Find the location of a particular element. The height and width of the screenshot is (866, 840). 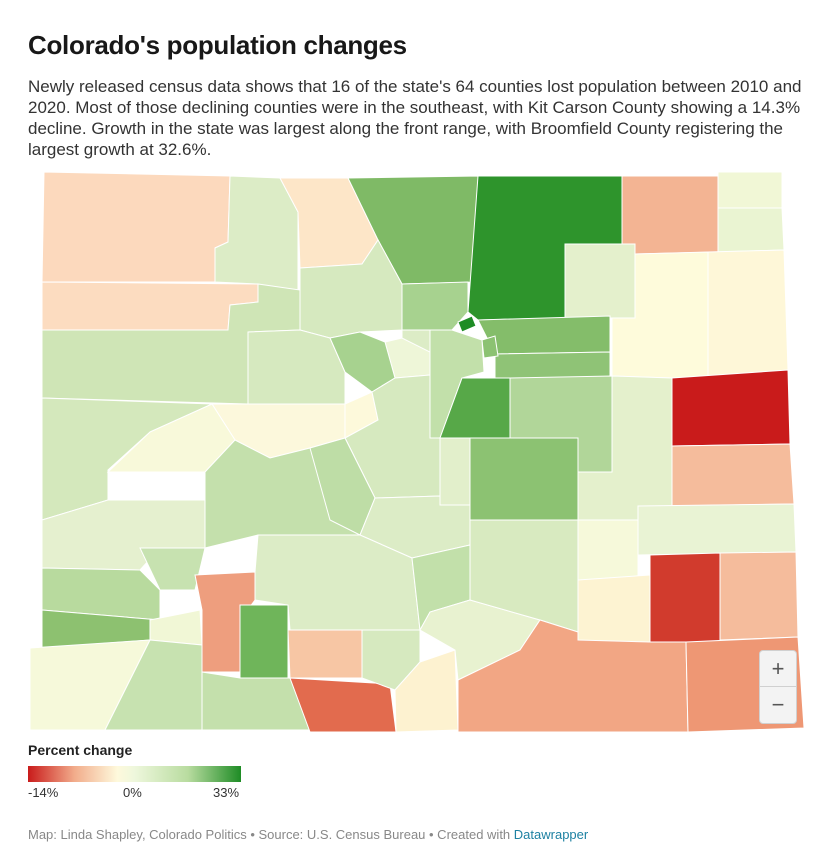

county-rio-grande is located at coordinates (325, 654).